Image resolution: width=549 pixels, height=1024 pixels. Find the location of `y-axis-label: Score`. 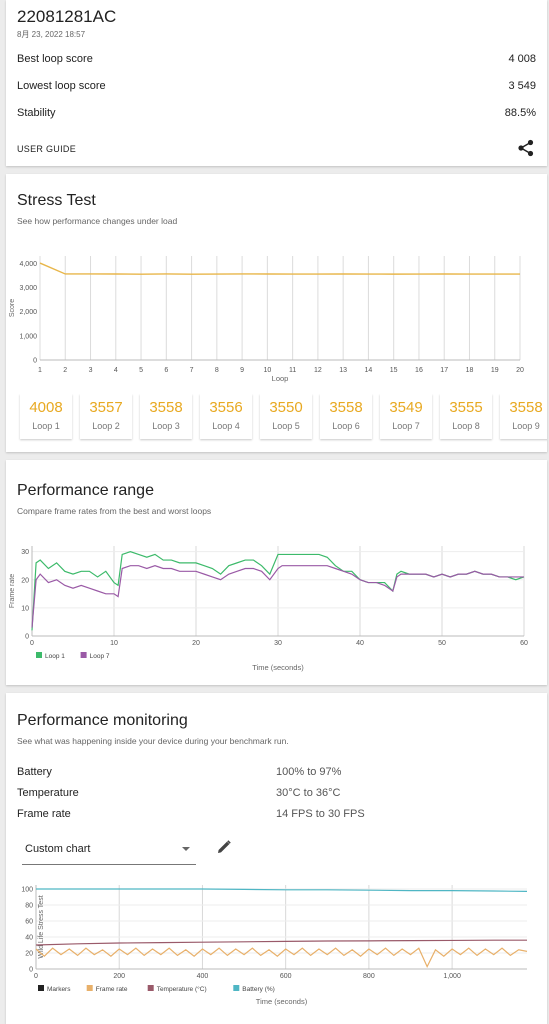

y-axis-label: Score is located at coordinates (12, 308).